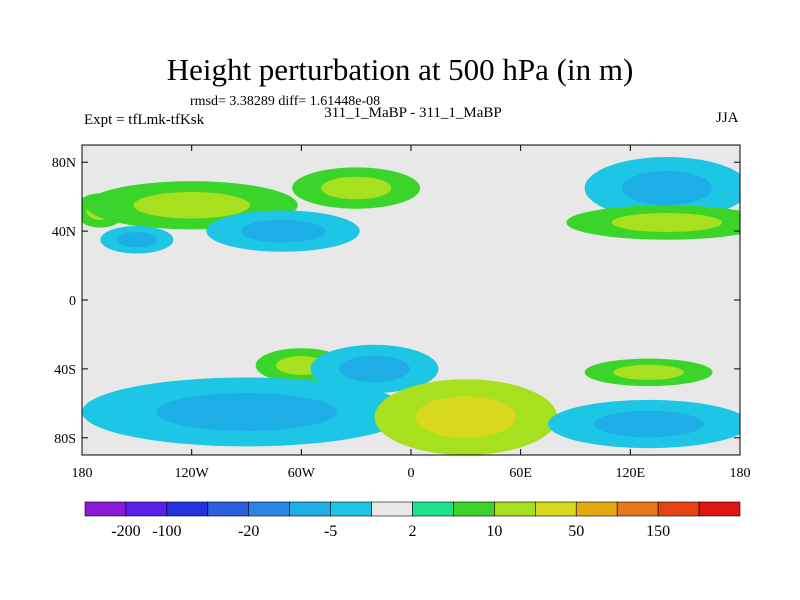  I want to click on region-core-south-indian-ridge, so click(648, 372).